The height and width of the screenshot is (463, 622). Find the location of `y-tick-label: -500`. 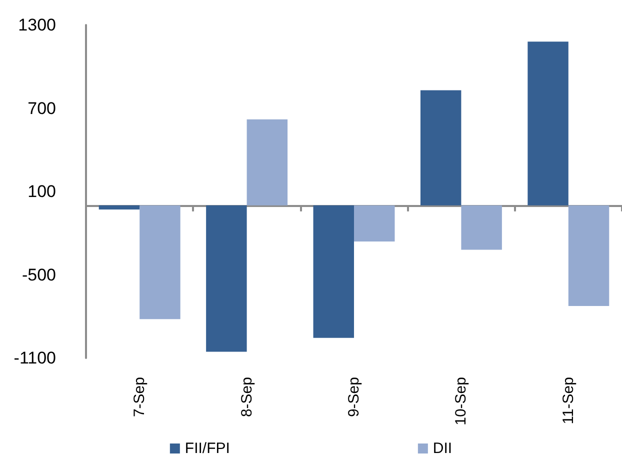

y-tick-label: -500 is located at coordinates (39, 274).